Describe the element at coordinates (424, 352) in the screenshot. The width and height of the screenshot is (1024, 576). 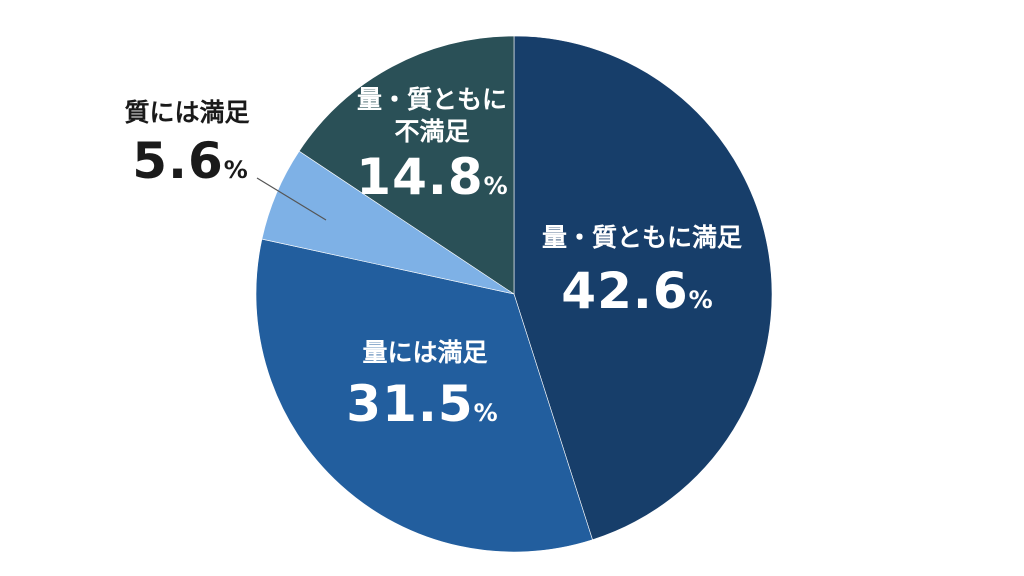
I see `slice-label-2: 量には満足` at that location.